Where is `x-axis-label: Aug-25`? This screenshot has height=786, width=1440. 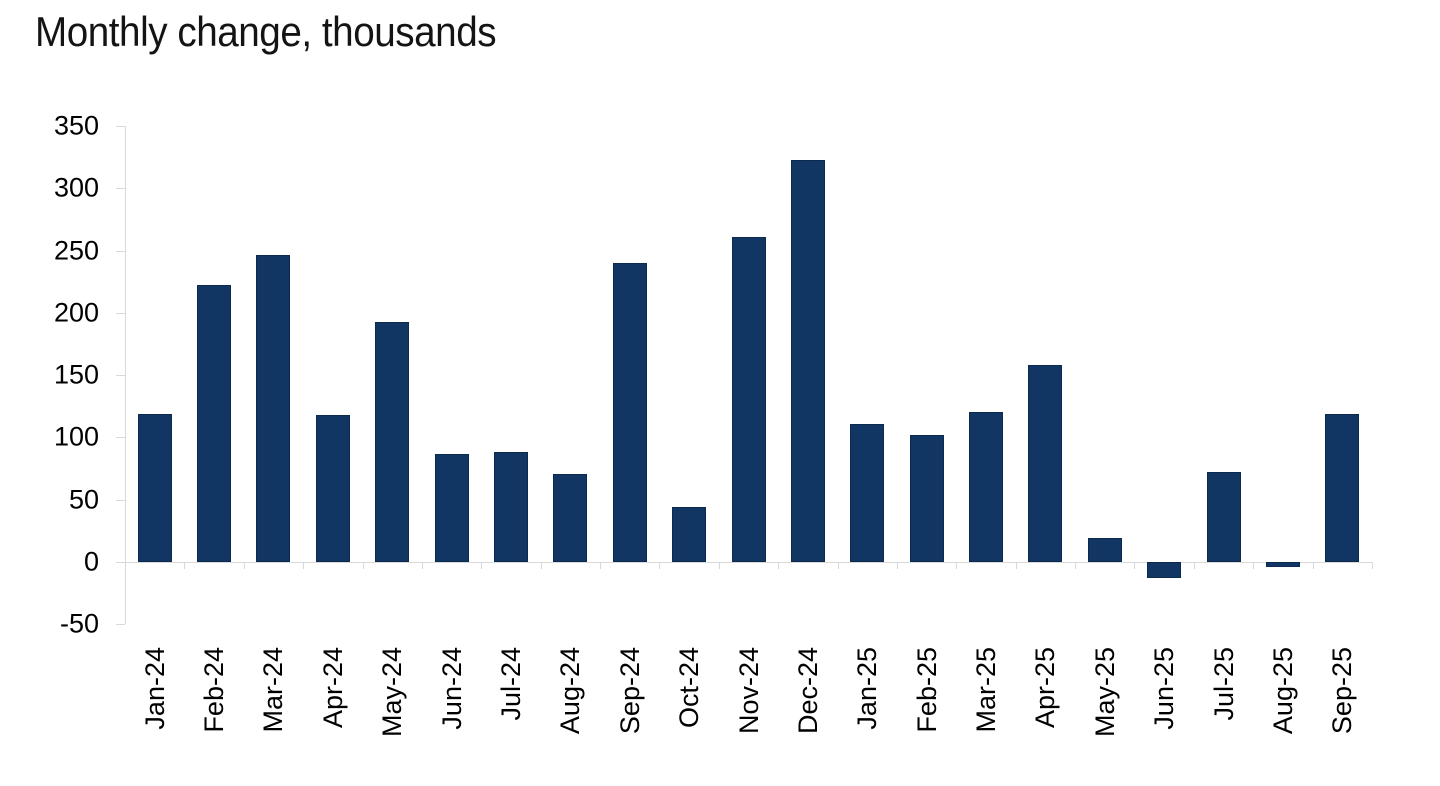
x-axis-label: Aug-25 is located at coordinates (1282, 691).